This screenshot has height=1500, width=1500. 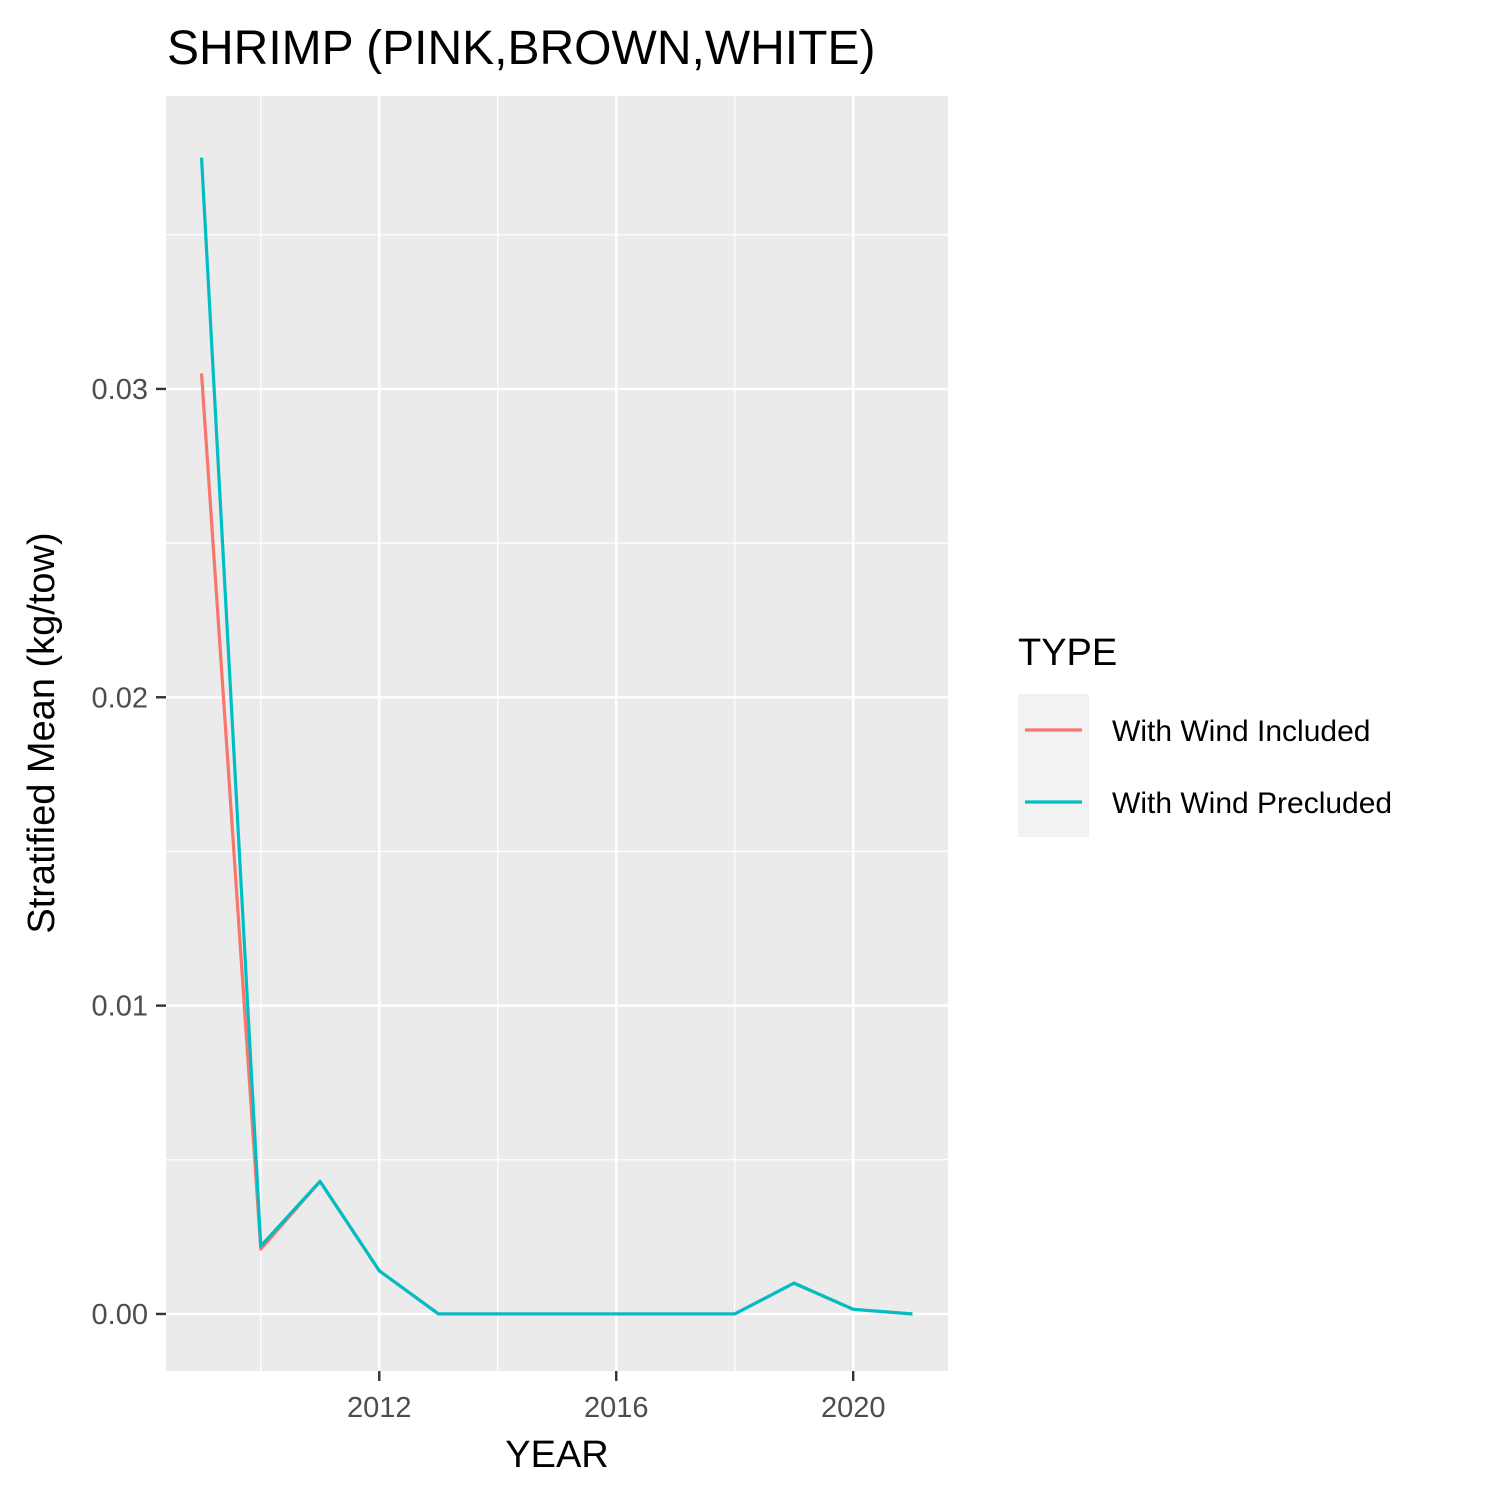 What do you see at coordinates (379, 1408) in the screenshot?
I see `x-tick-label: 2012` at bounding box center [379, 1408].